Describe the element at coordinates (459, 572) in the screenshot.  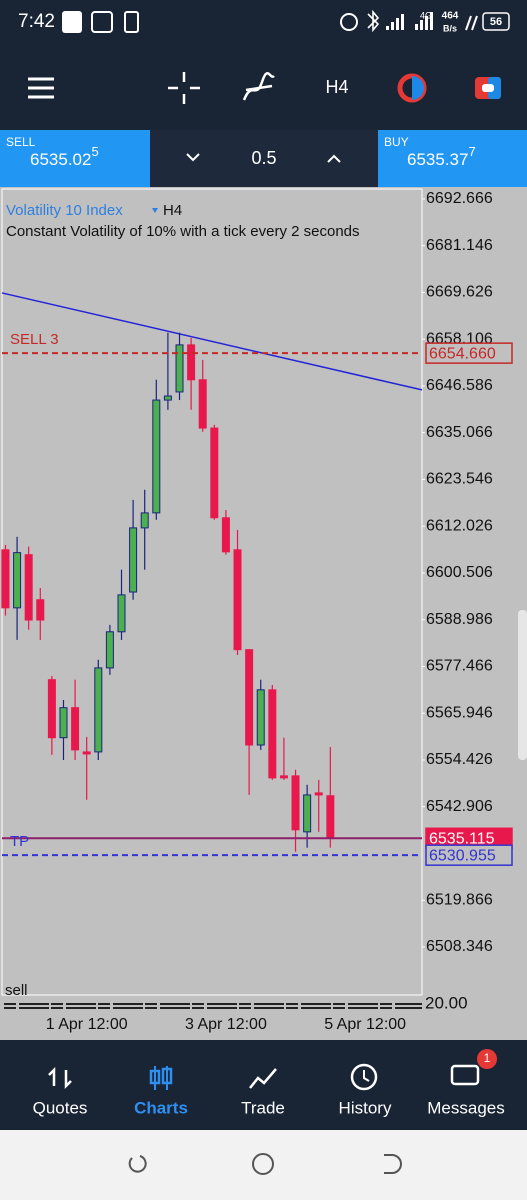
I see `y-tick-label: 6600.506` at that location.